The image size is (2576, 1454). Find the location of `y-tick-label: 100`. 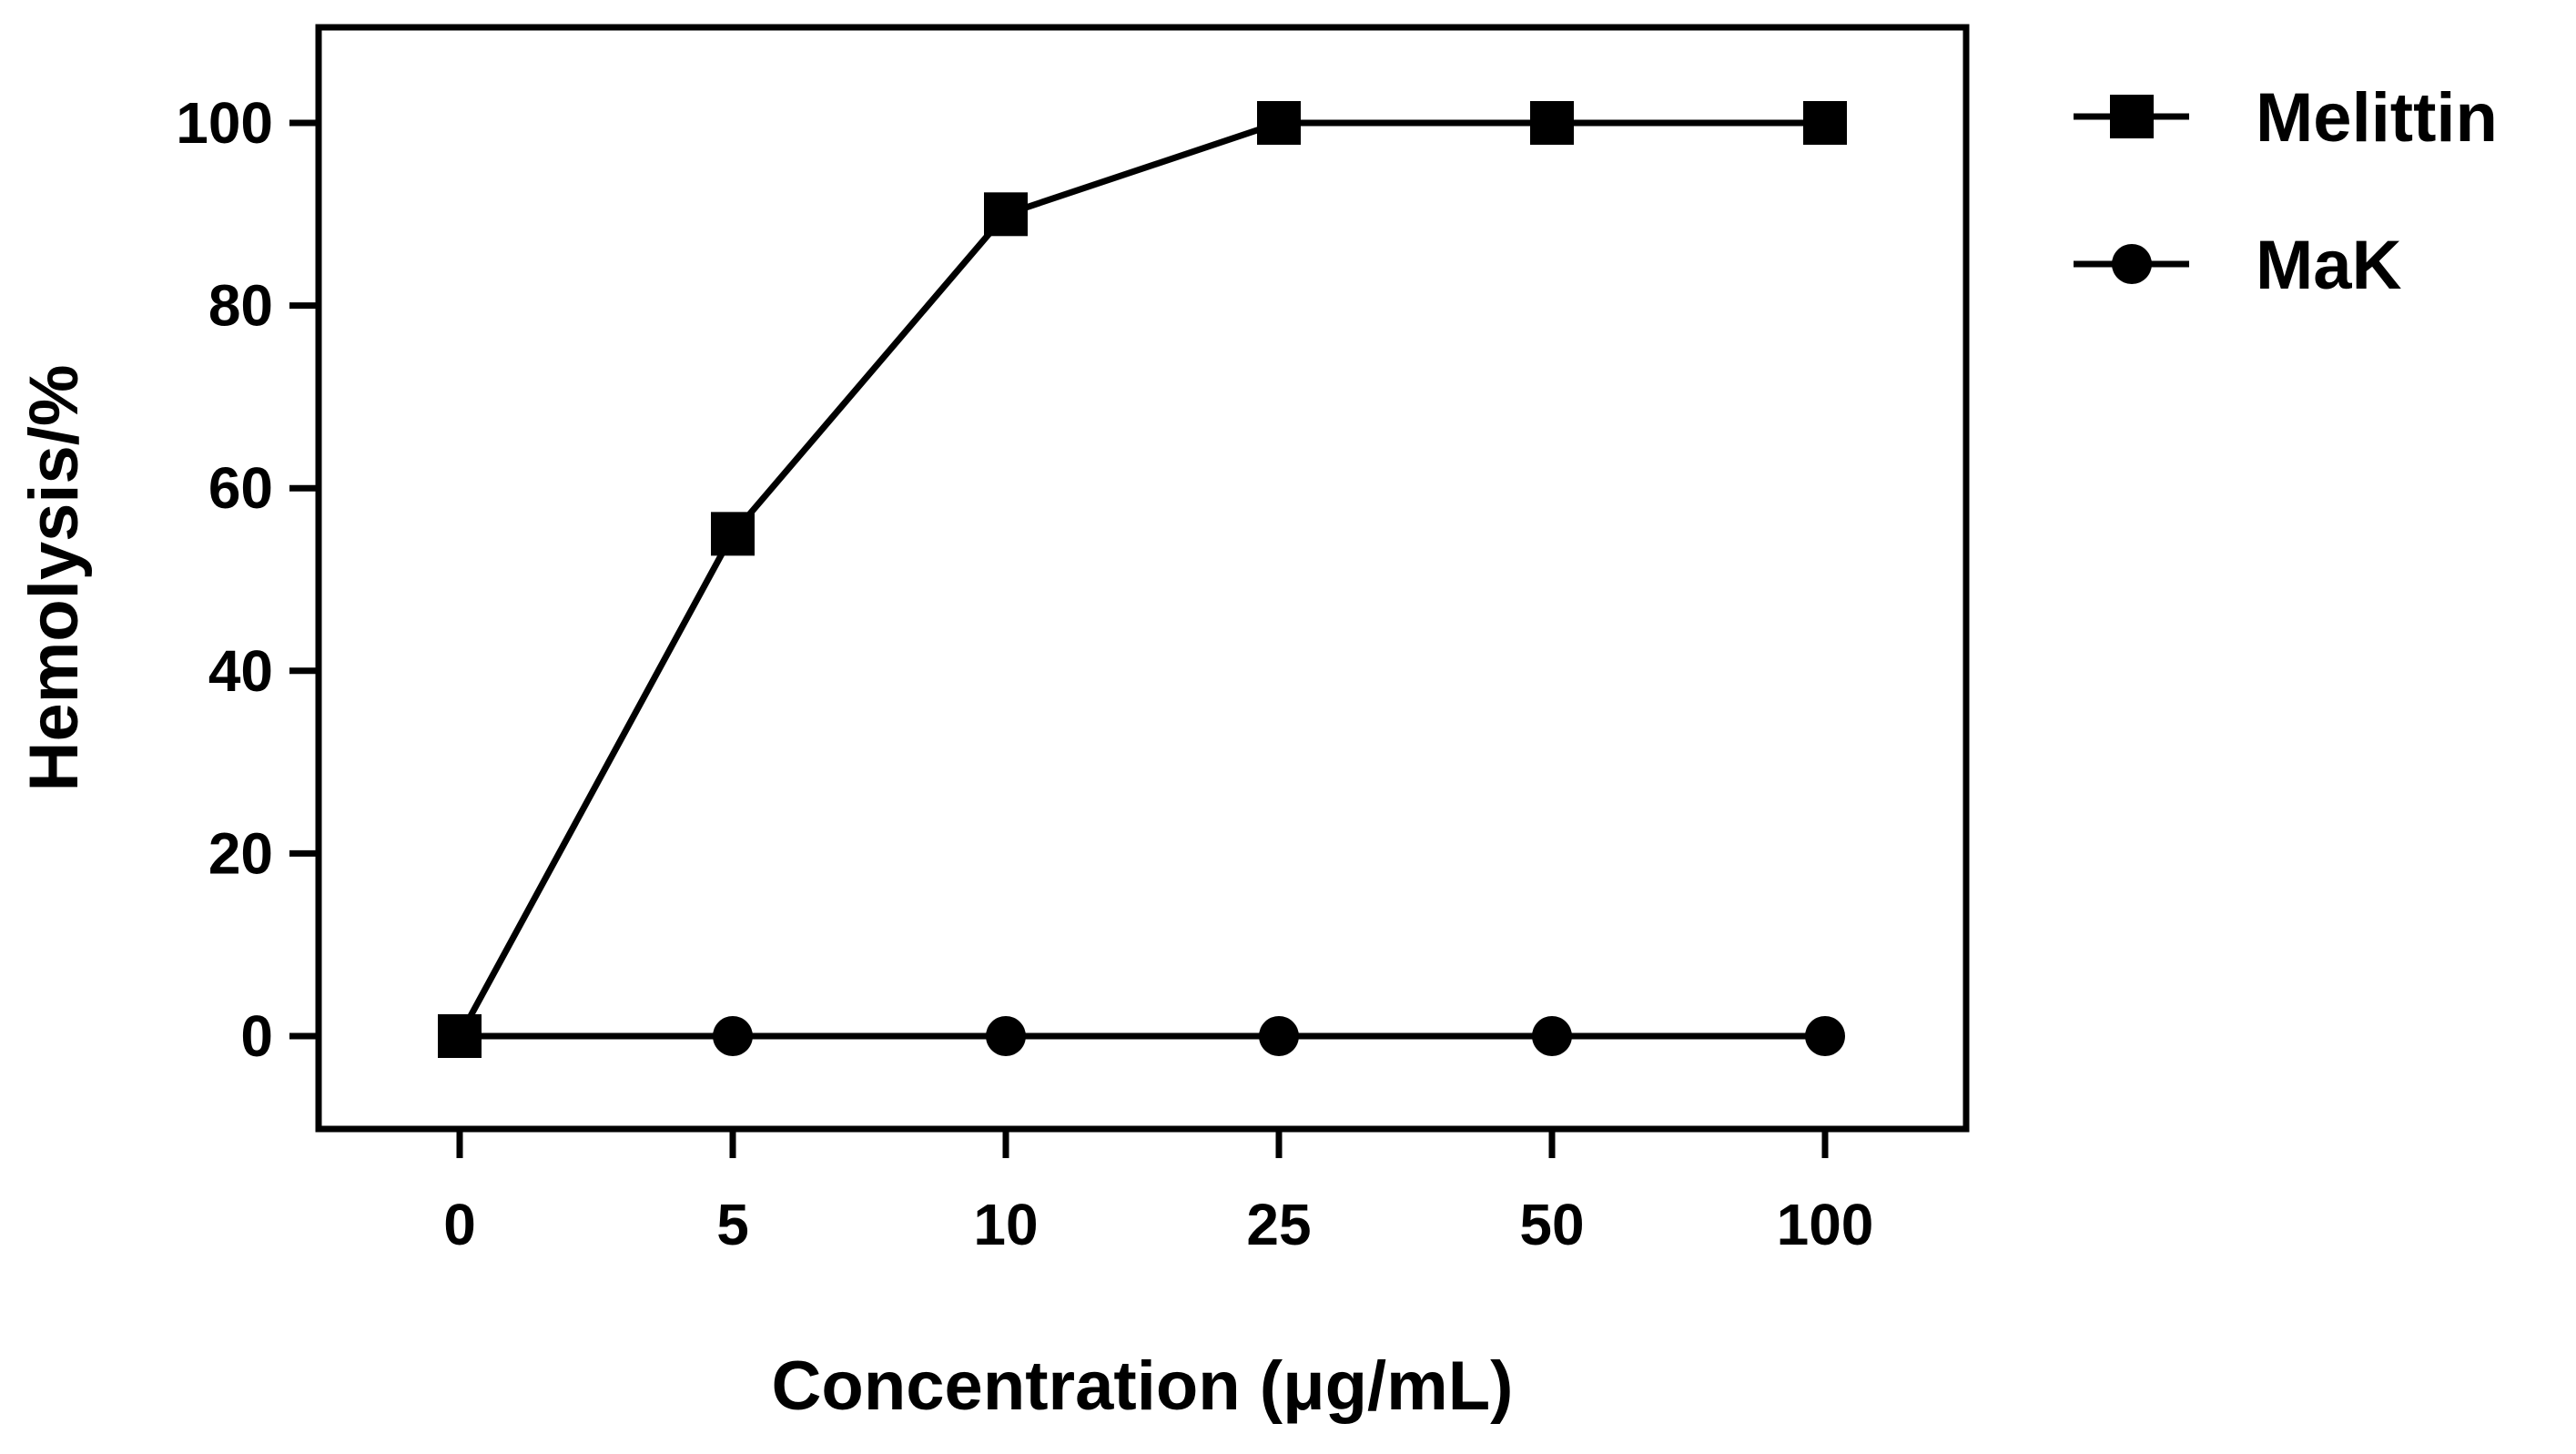

y-tick-label: 100 is located at coordinates (224, 123).